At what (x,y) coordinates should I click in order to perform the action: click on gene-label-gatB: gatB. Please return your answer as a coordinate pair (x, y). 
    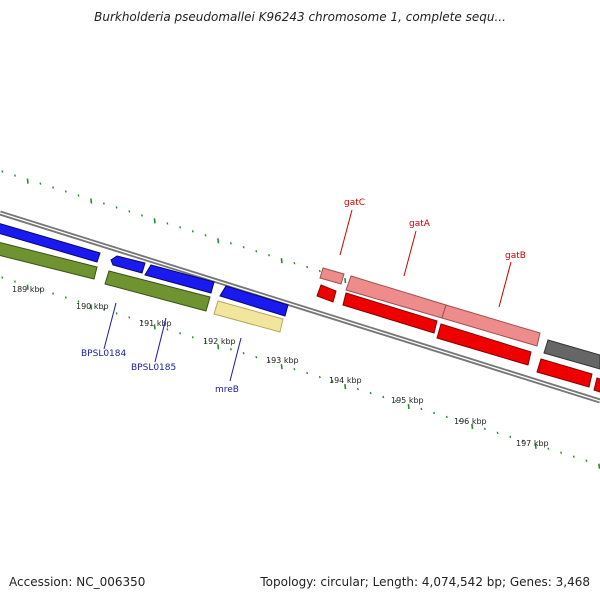
    Looking at the image, I should click on (515, 256).